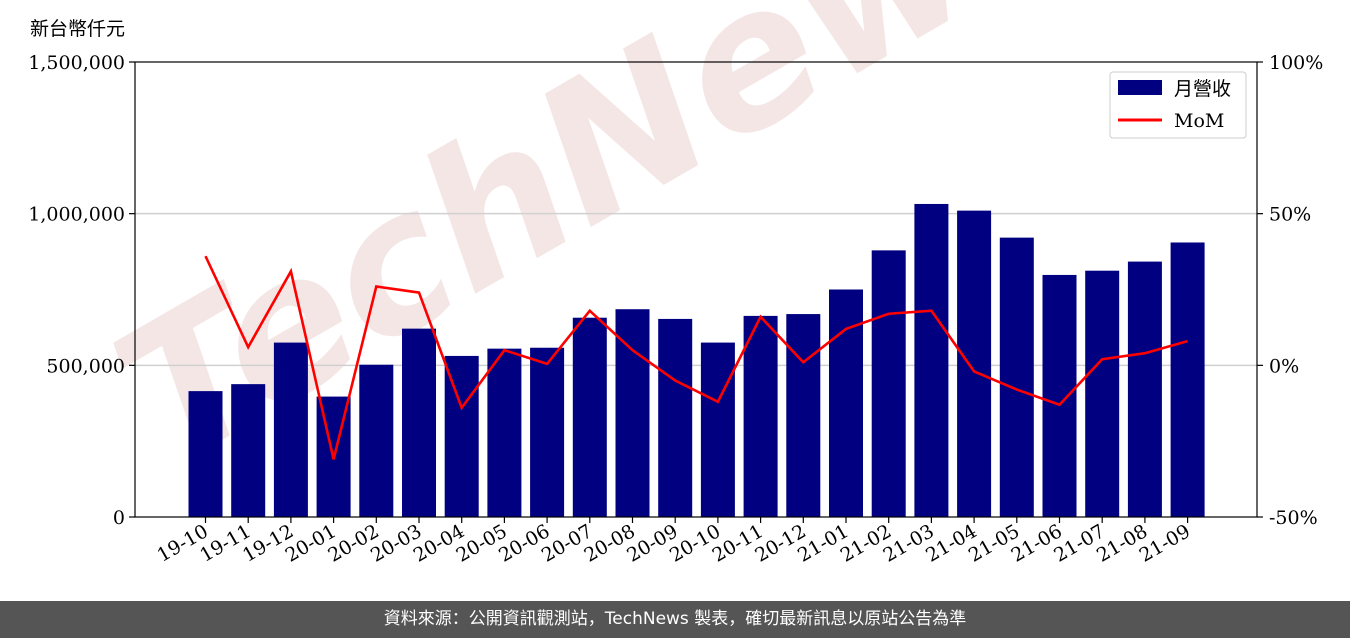 The height and width of the screenshot is (638, 1350). Describe the element at coordinates (1296, 63) in the screenshot. I see `right-tick-label: 100%` at that location.